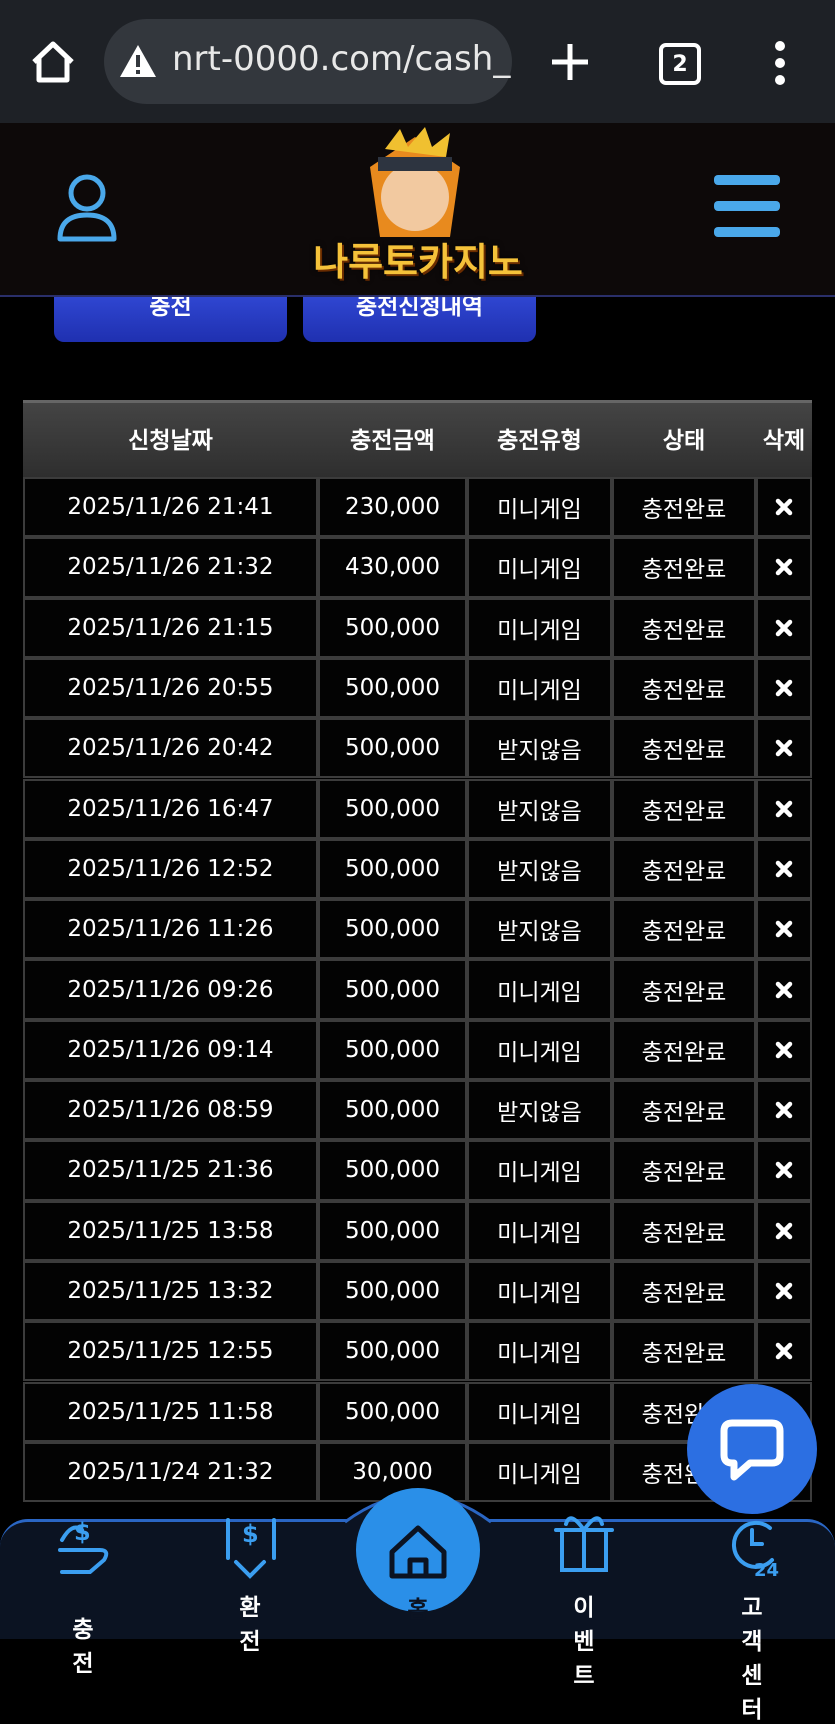 This screenshot has height=1724, width=835. Describe the element at coordinates (392, 440) in the screenshot. I see `column-header: 충전금액` at that location.